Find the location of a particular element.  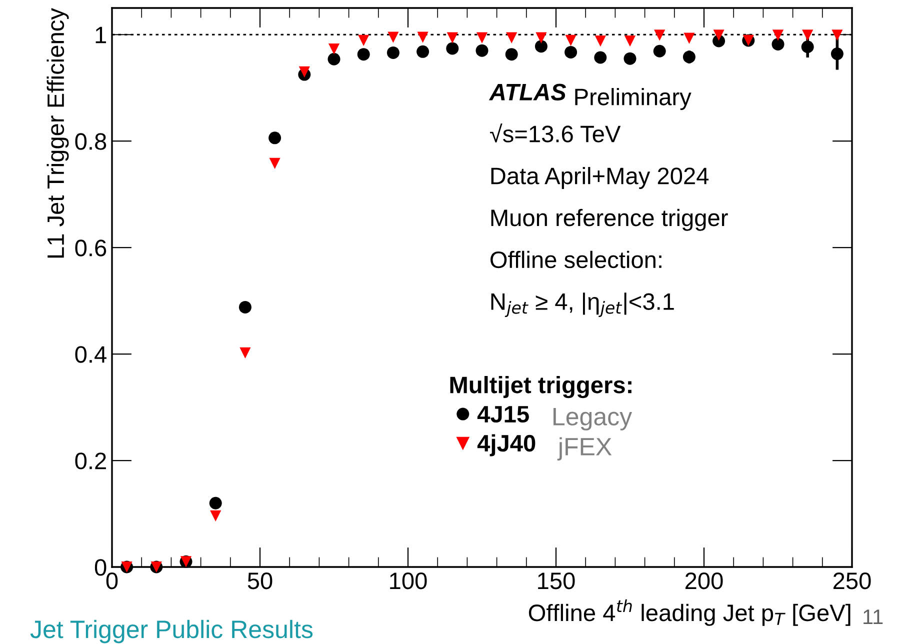

x-tick-label: 200 is located at coordinates (704, 581).